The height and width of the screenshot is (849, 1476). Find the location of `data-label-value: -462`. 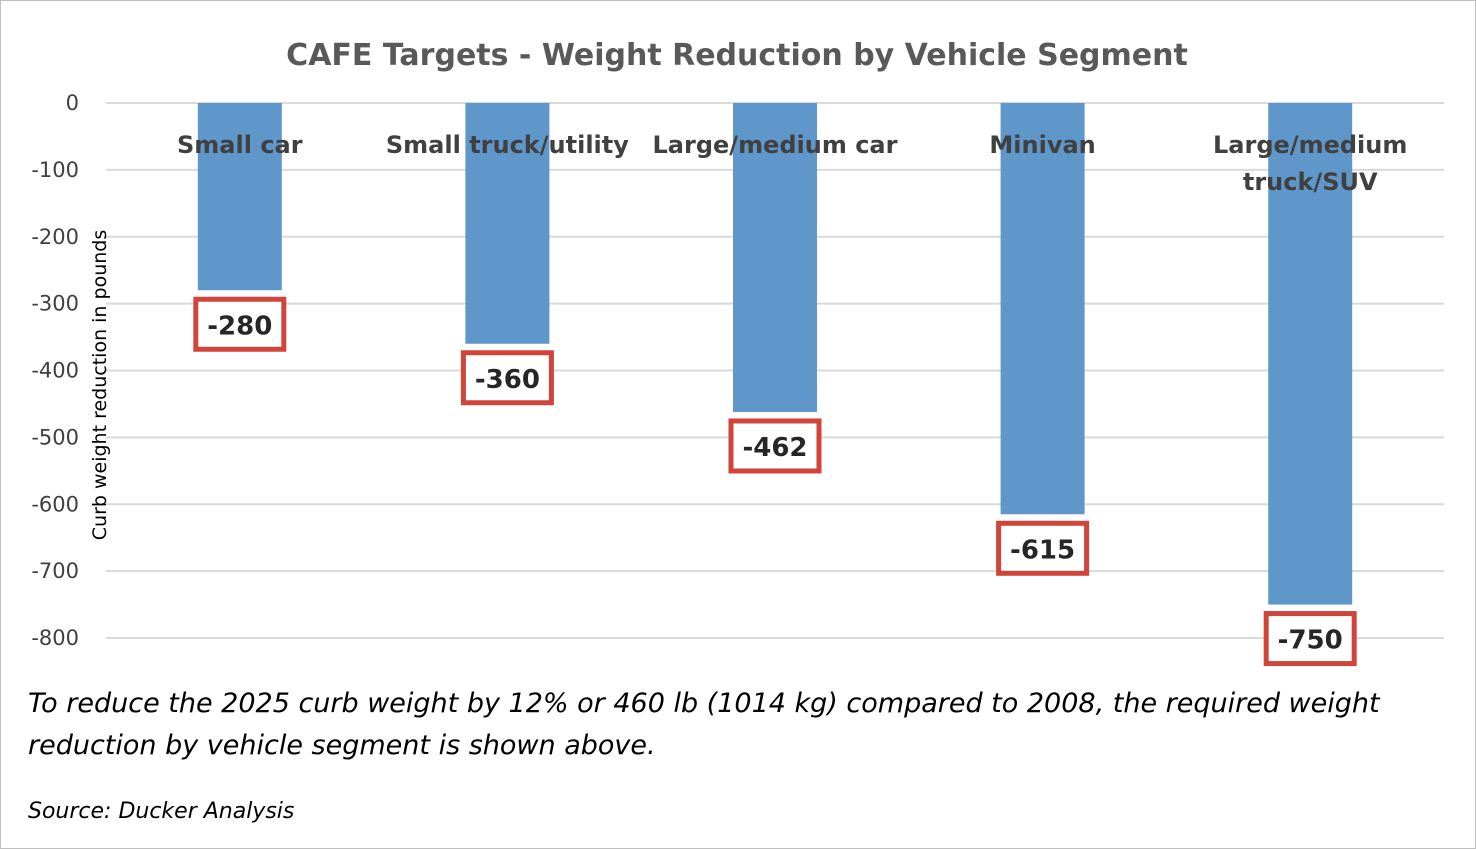

data-label-value: -462 is located at coordinates (774, 448).